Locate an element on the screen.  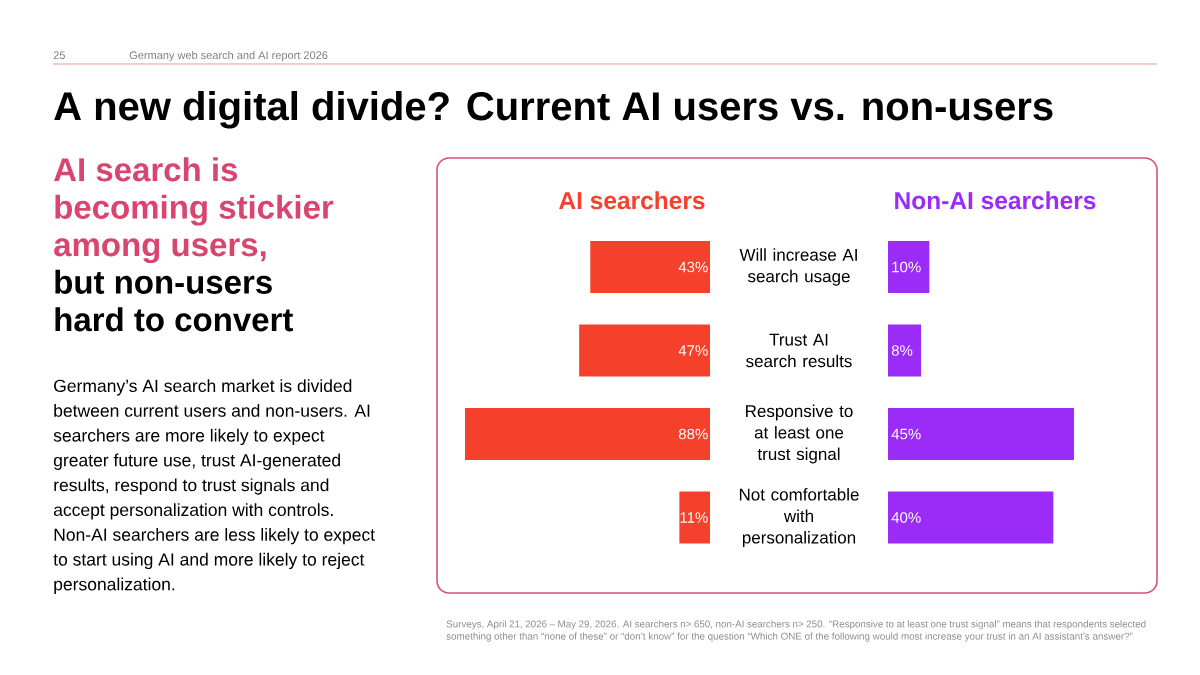
y-tick-label: Not comfortable with personalization is located at coordinates (799, 517).